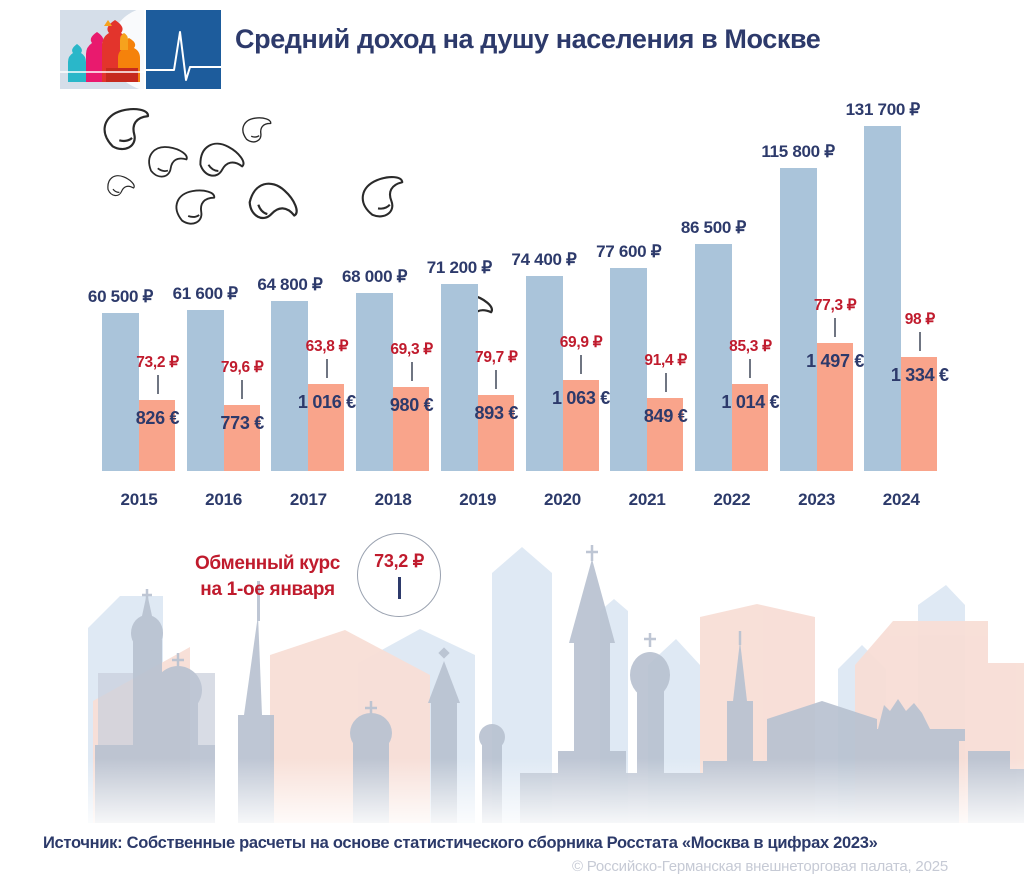 The image size is (1024, 893). What do you see at coordinates (920, 319) in the screenshot?
I see `exchange-rate-label-2024: 98 ₽` at bounding box center [920, 319].